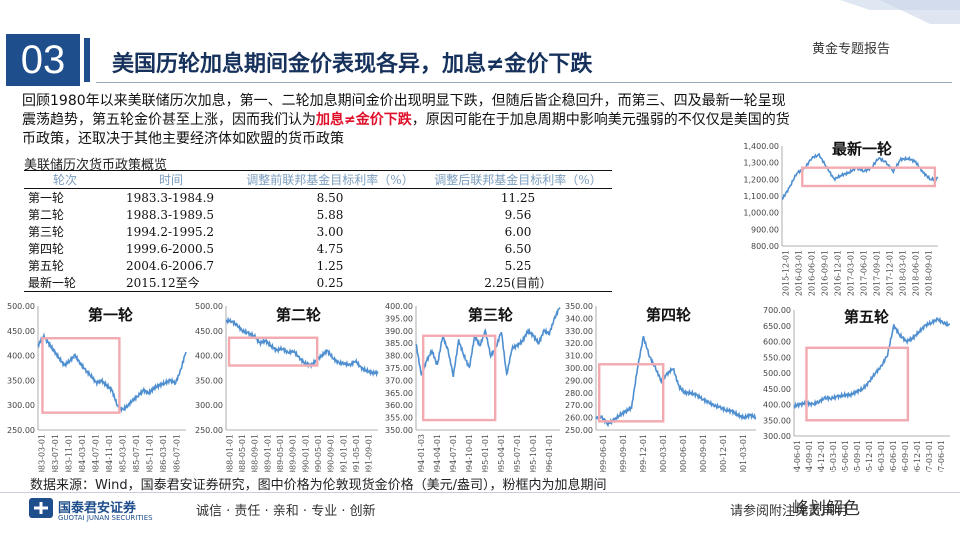 The image size is (960, 540). Describe the element at coordinates (82, 453) in the screenshot. I see `x-tick-label: 1984-03-01` at that location.